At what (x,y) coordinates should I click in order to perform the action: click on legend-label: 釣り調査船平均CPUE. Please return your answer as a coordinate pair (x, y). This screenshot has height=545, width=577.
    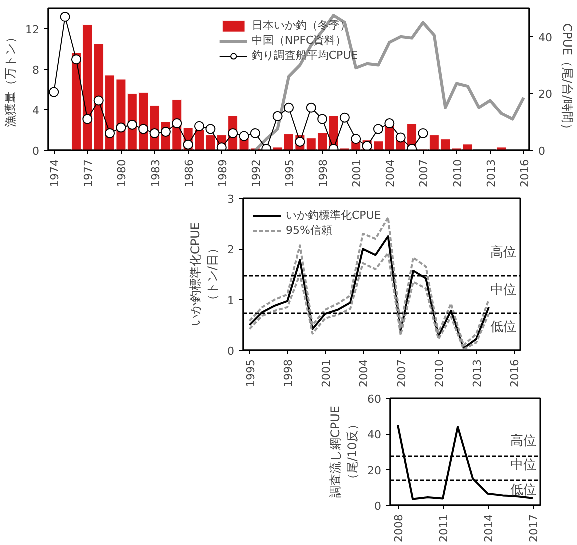
    Looking at the image, I should click on (305, 55).